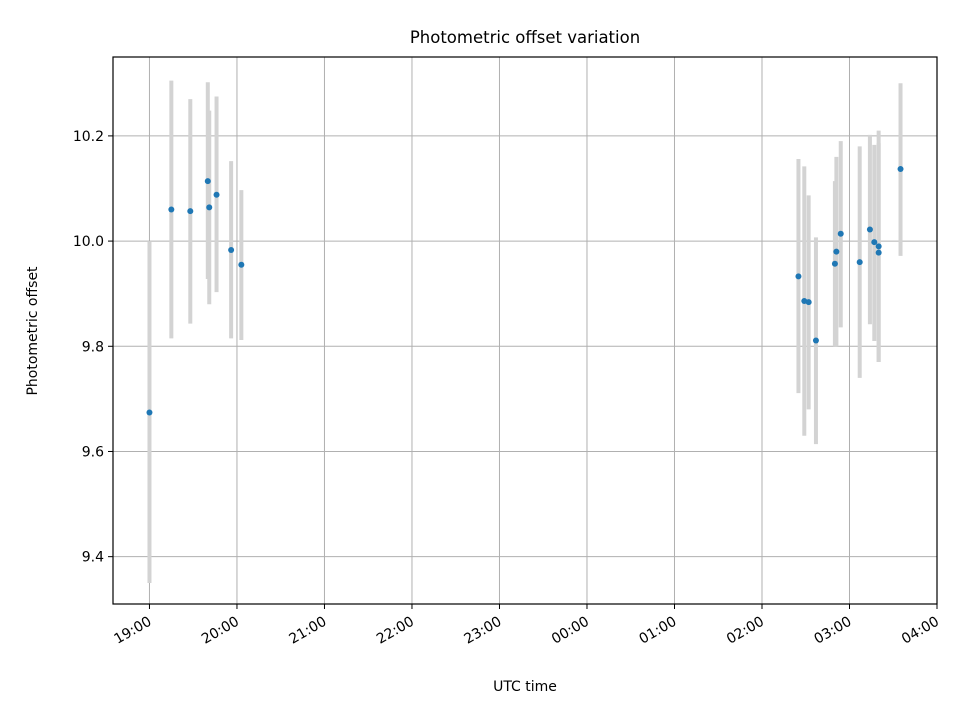  I want to click on y-tick-label: 10.0, so click(88, 242).